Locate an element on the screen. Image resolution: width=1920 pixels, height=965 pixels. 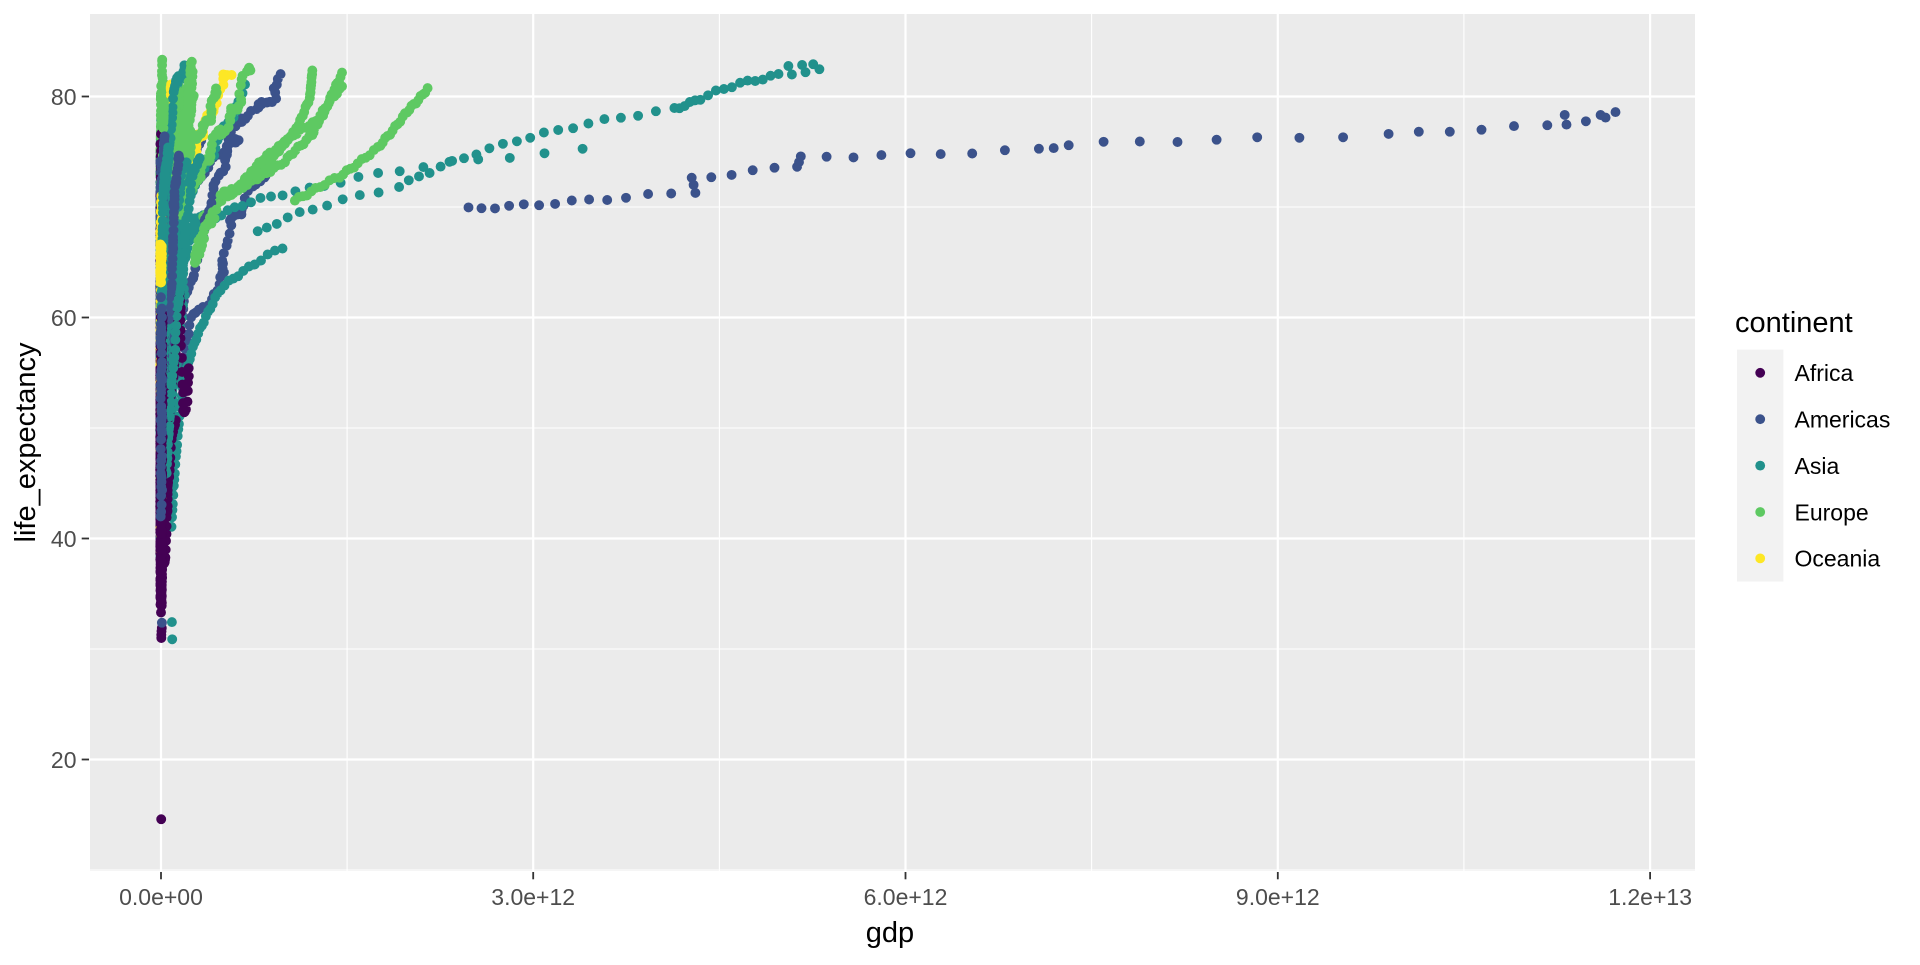
svg-text: Africa is located at coordinates (1824, 373).